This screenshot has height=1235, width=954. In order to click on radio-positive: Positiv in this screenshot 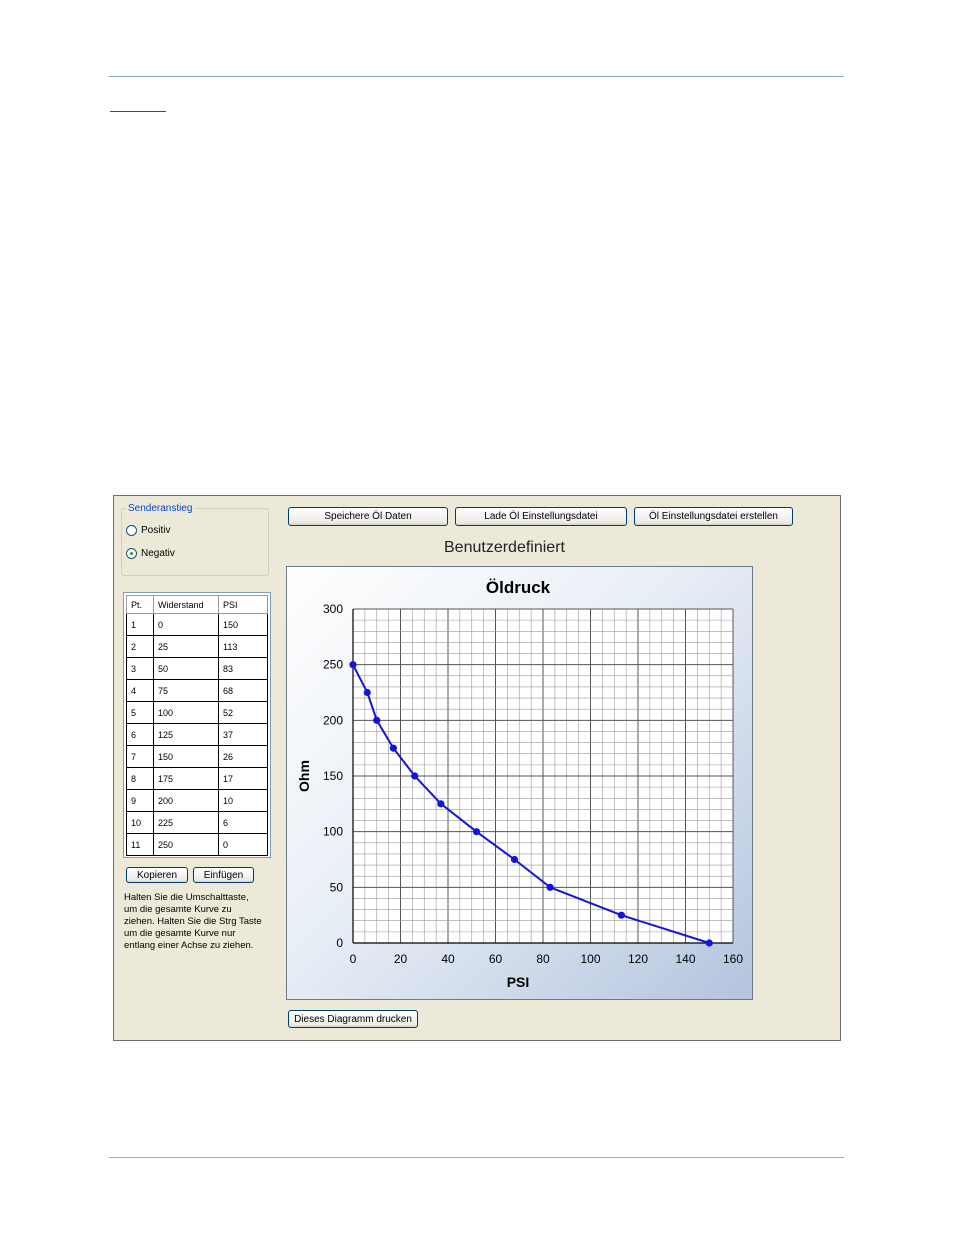, I will do `click(148, 530)`.